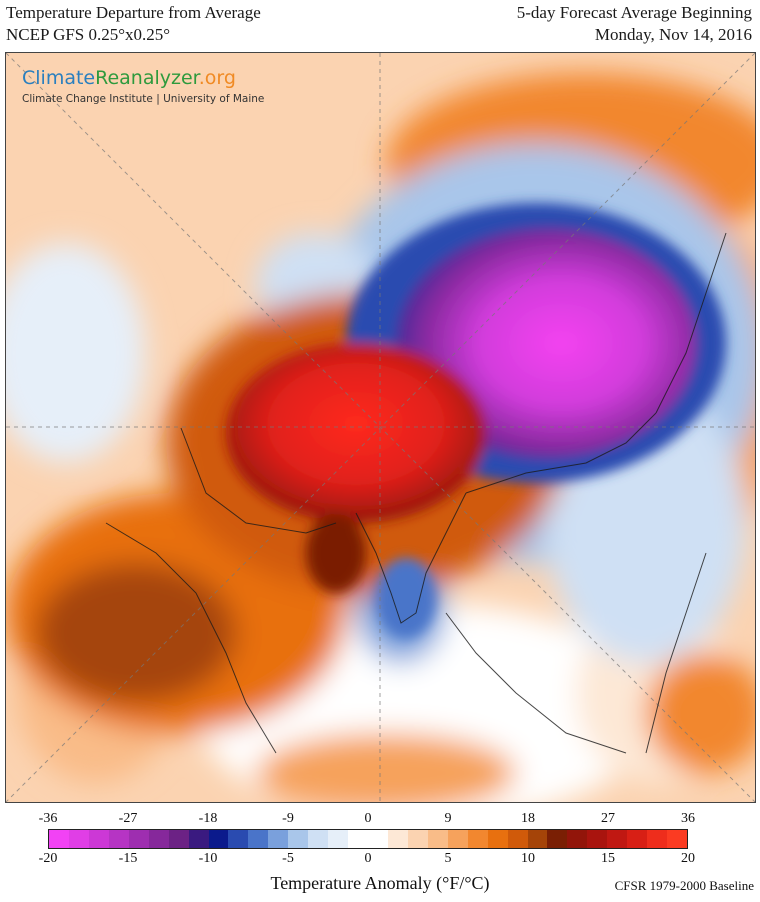 The width and height of the screenshot is (760, 902). I want to click on celsius-tick-label: 15, so click(608, 858).